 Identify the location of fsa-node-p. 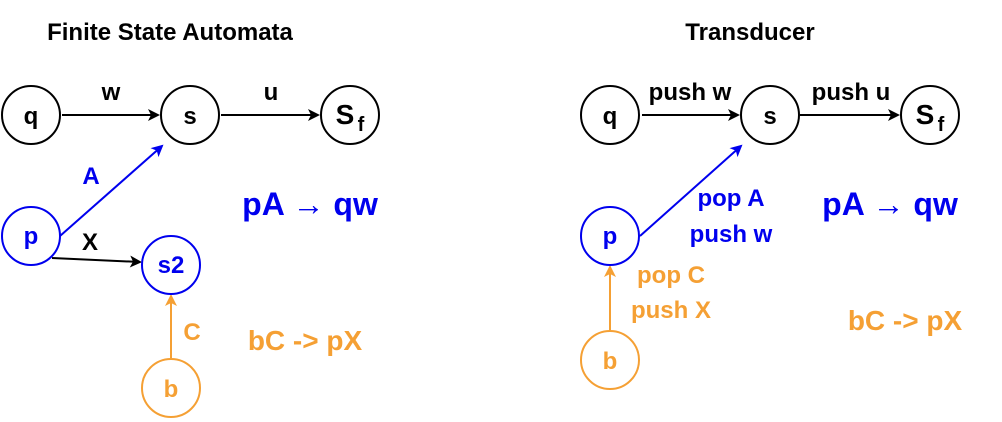
(31, 236).